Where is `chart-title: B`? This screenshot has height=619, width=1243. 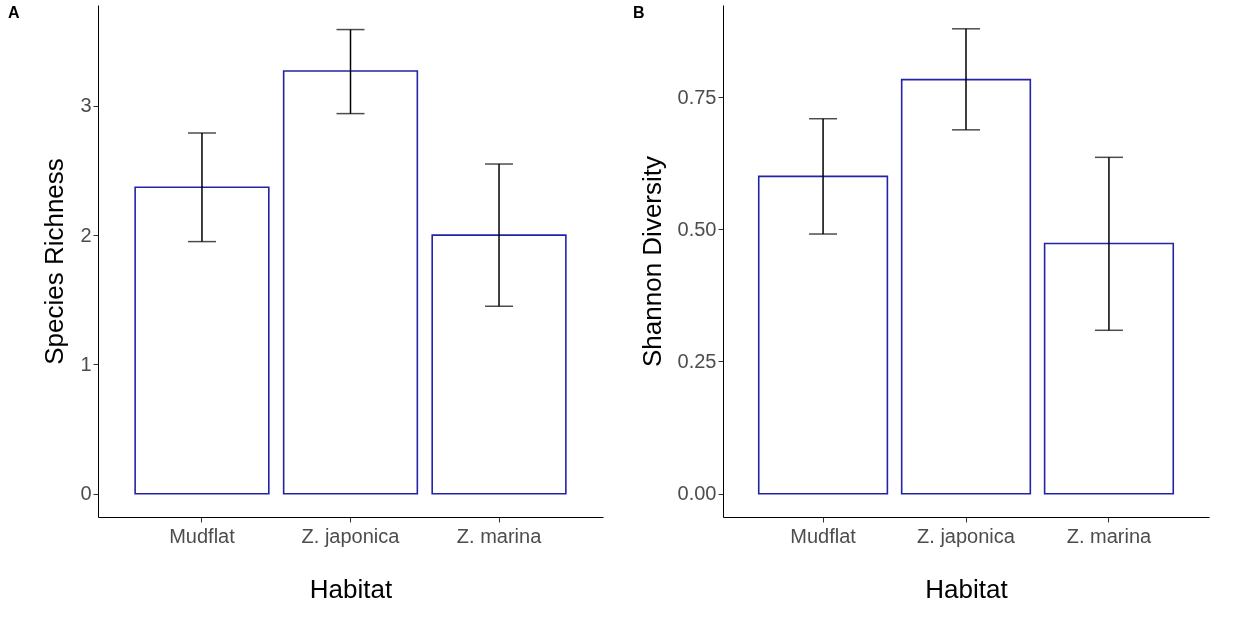 chart-title: B is located at coordinates (639, 12).